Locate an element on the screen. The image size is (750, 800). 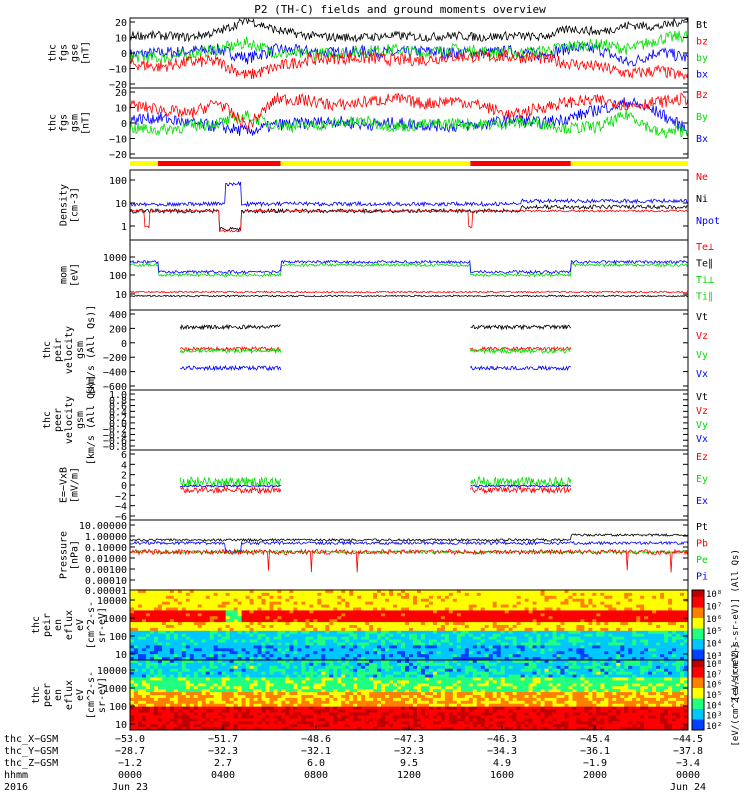
e-field-series-Ex-seg0 is located at coordinates (230, 486).